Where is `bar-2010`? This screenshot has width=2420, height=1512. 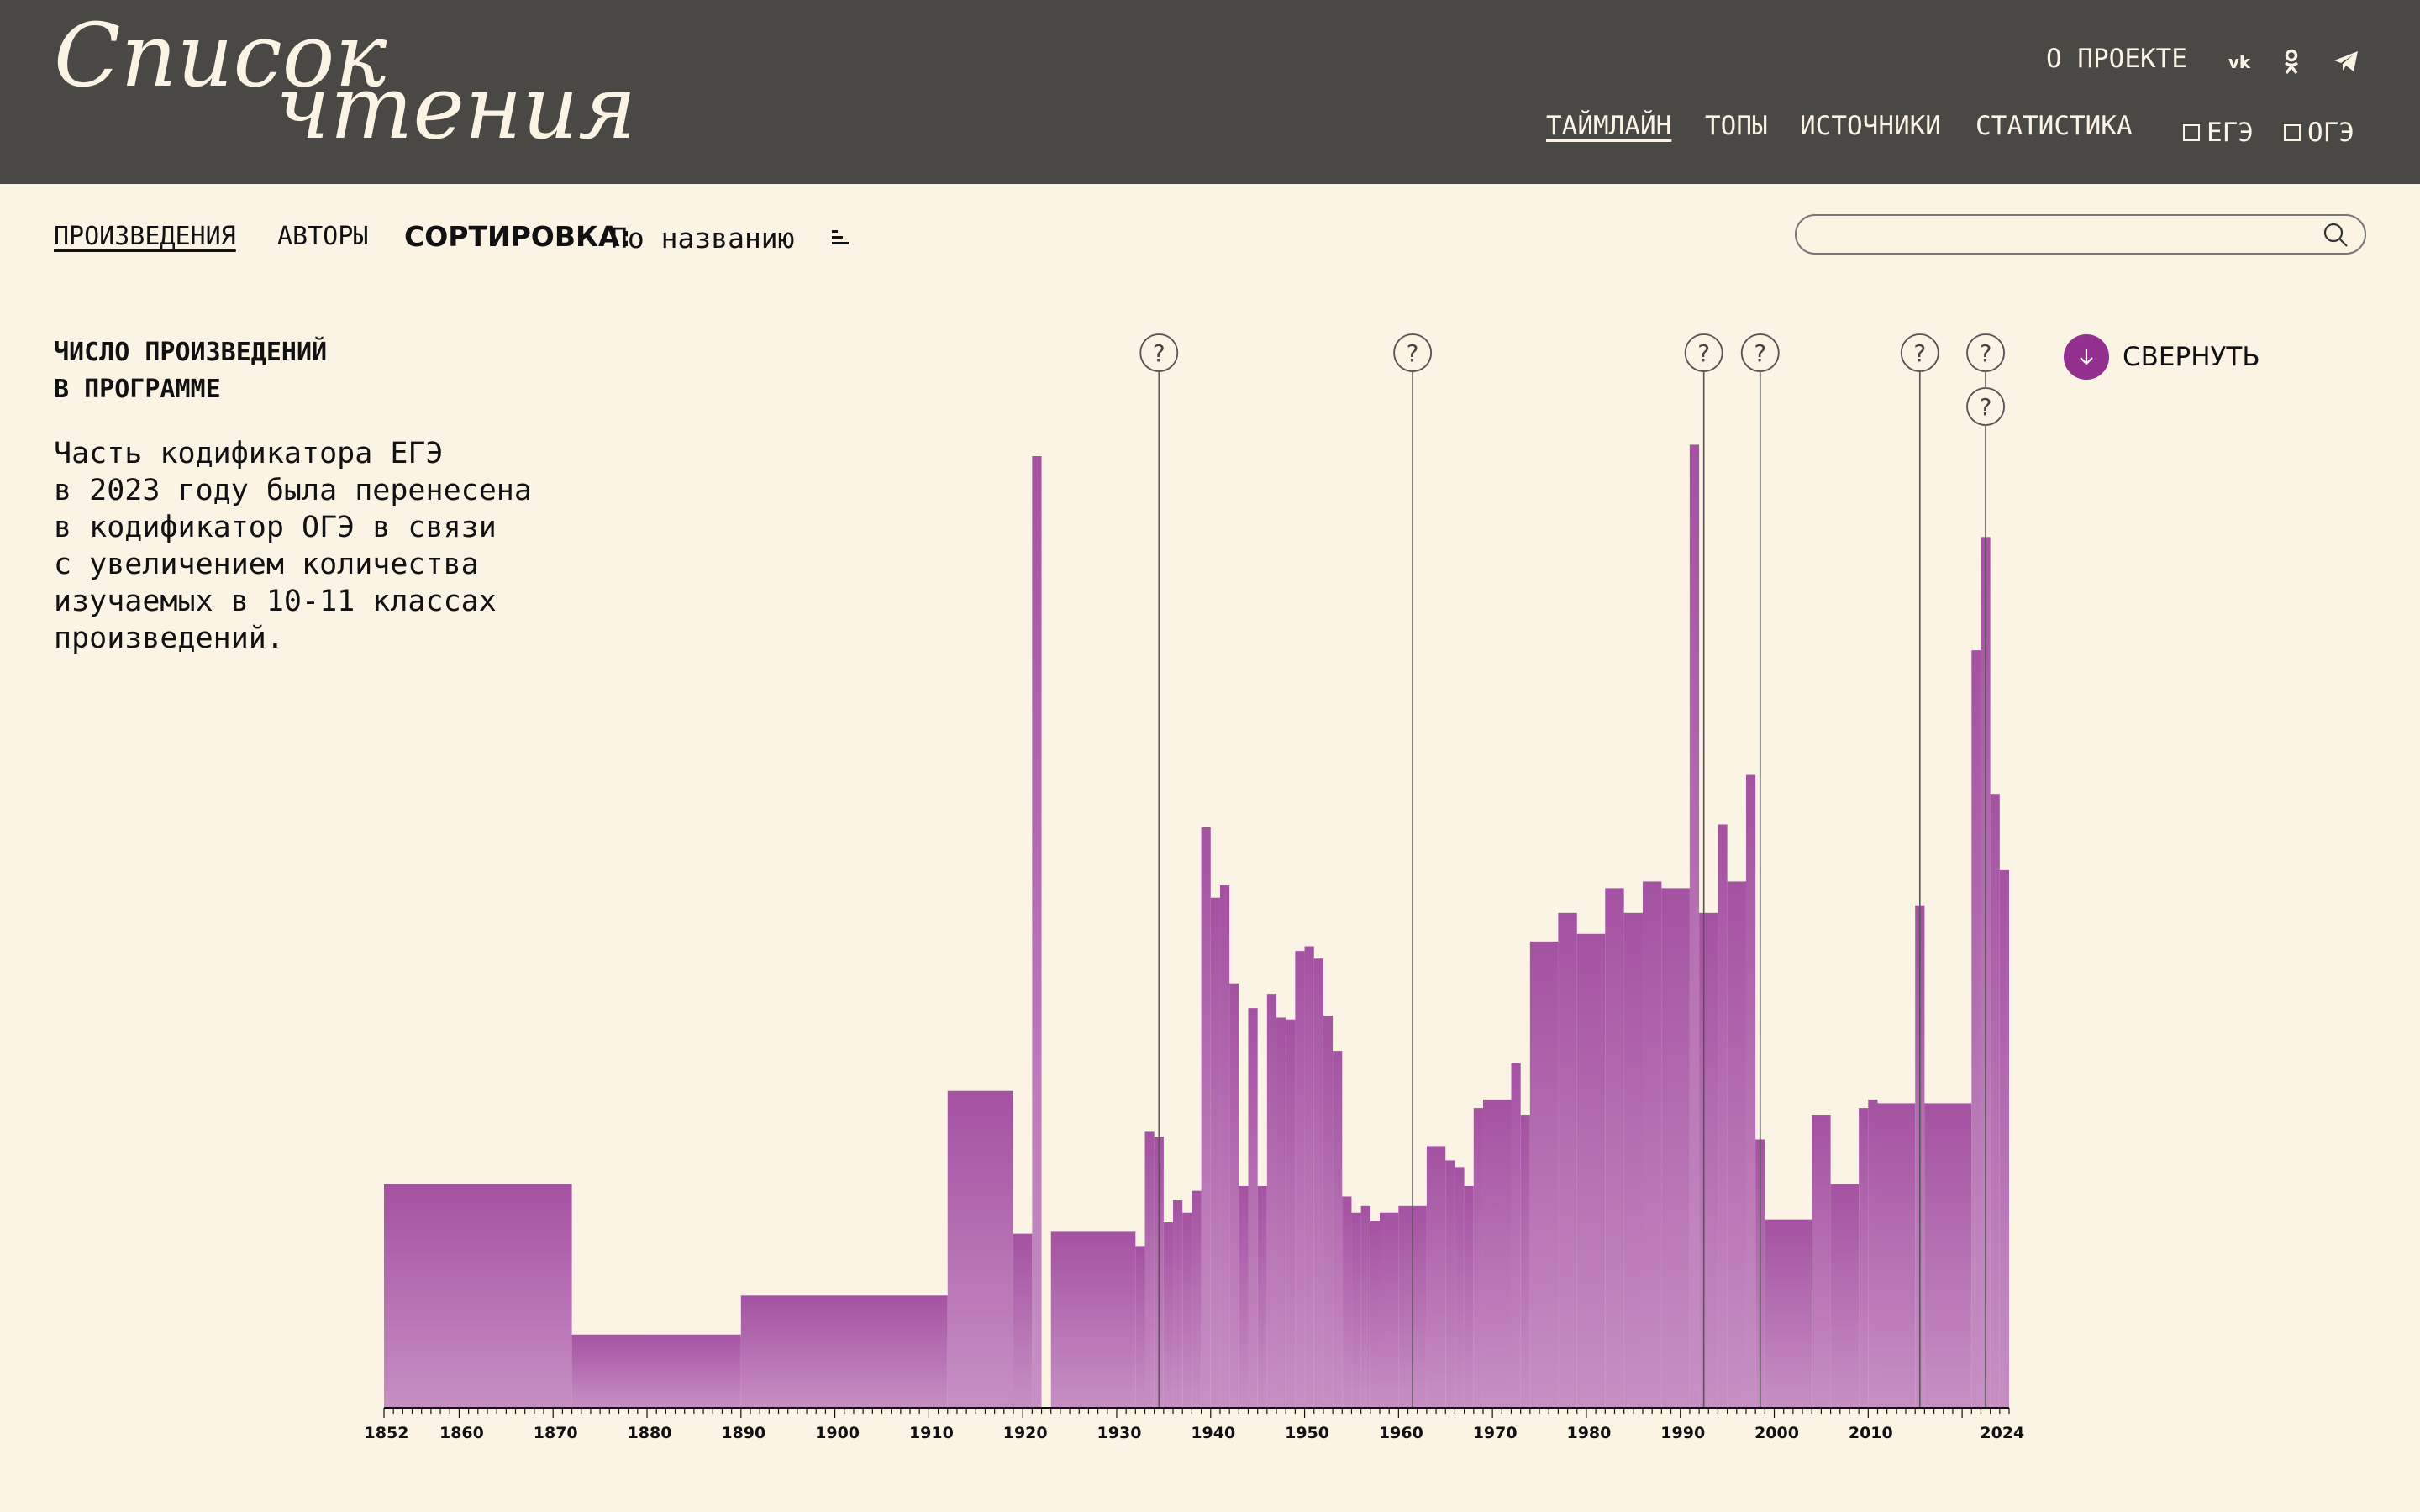
bar-2010 is located at coordinates (1873, 1253).